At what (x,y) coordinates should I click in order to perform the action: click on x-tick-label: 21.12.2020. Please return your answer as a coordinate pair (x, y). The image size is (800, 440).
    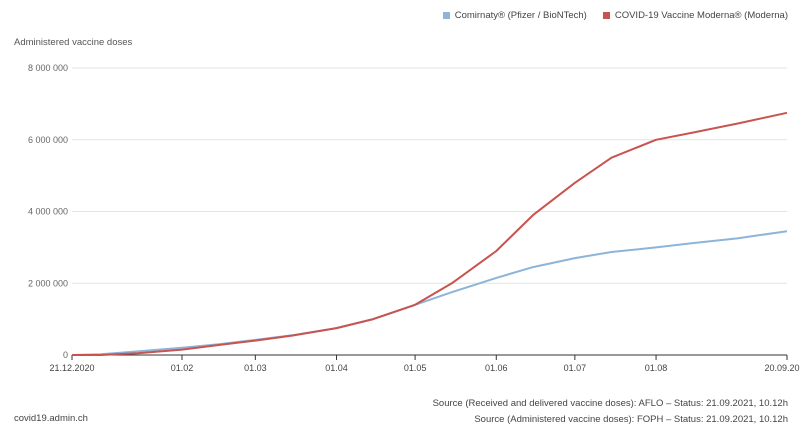
    Looking at the image, I should click on (71, 368).